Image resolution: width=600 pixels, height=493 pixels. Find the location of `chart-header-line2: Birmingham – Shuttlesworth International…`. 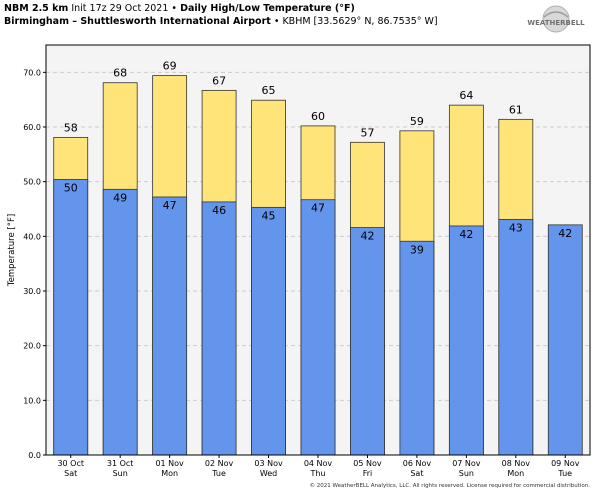

chart-header-line2: Birmingham – Shuttlesworth International… is located at coordinates (221, 21).